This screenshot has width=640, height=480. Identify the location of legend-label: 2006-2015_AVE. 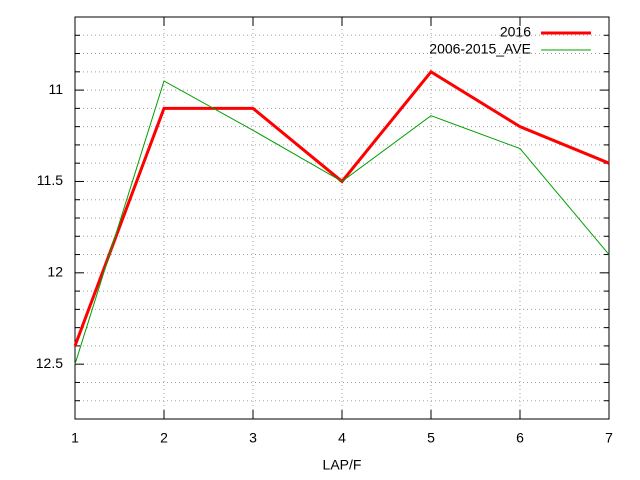
(480, 49).